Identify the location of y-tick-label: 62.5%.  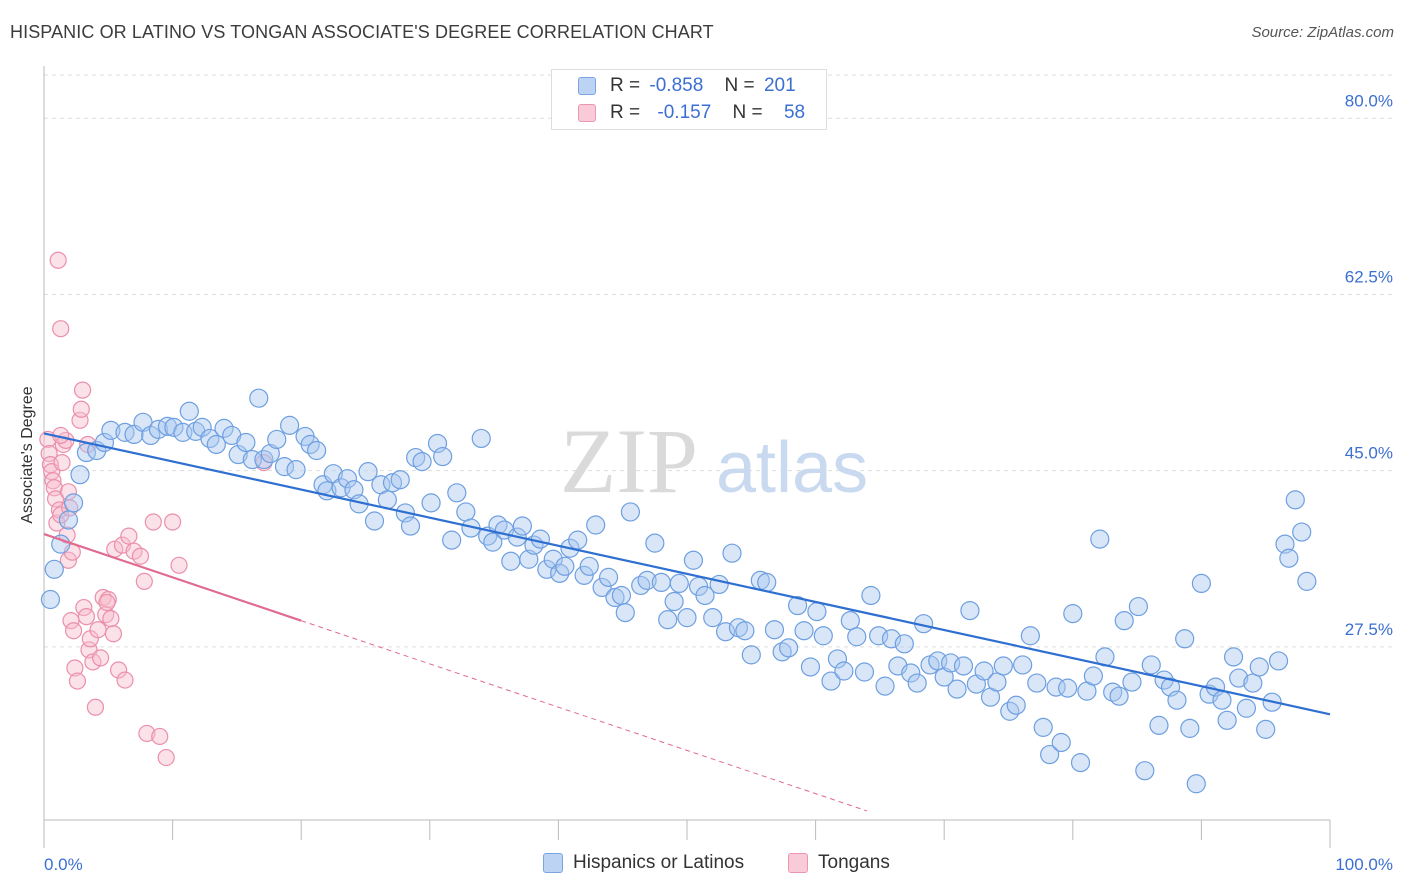
(1369, 276).